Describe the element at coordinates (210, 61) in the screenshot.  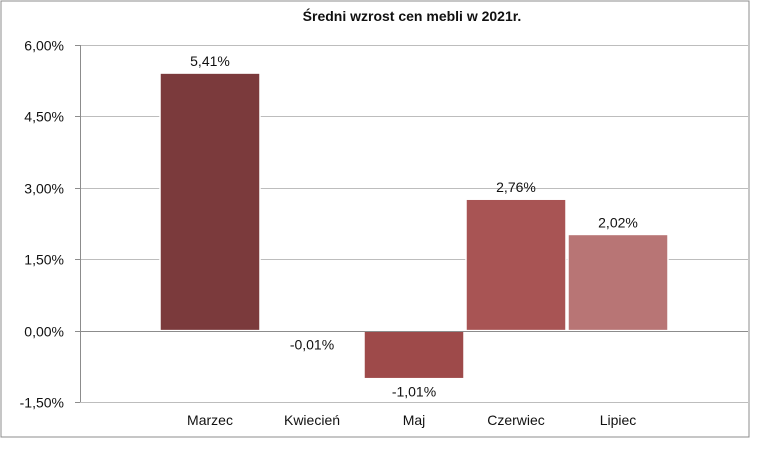
I see `data-label: 5,41%` at that location.